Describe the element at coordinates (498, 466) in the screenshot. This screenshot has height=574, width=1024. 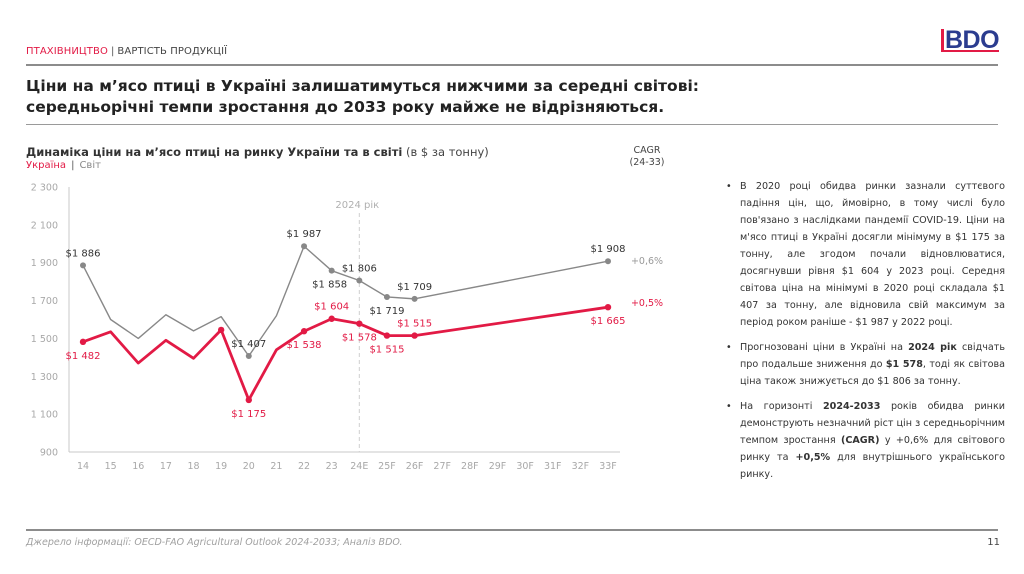
I see `x-tick-label: 29F` at that location.